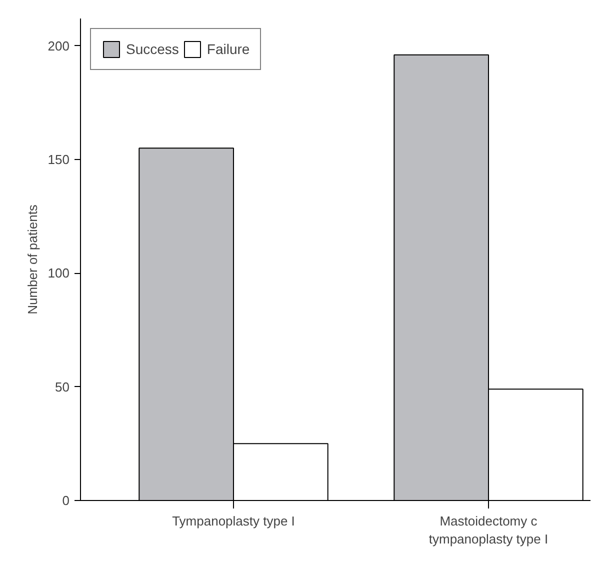 Image resolution: width=608 pixels, height=568 pixels. Describe the element at coordinates (59, 273) in the screenshot. I see `y-tick-label: 100` at that location.